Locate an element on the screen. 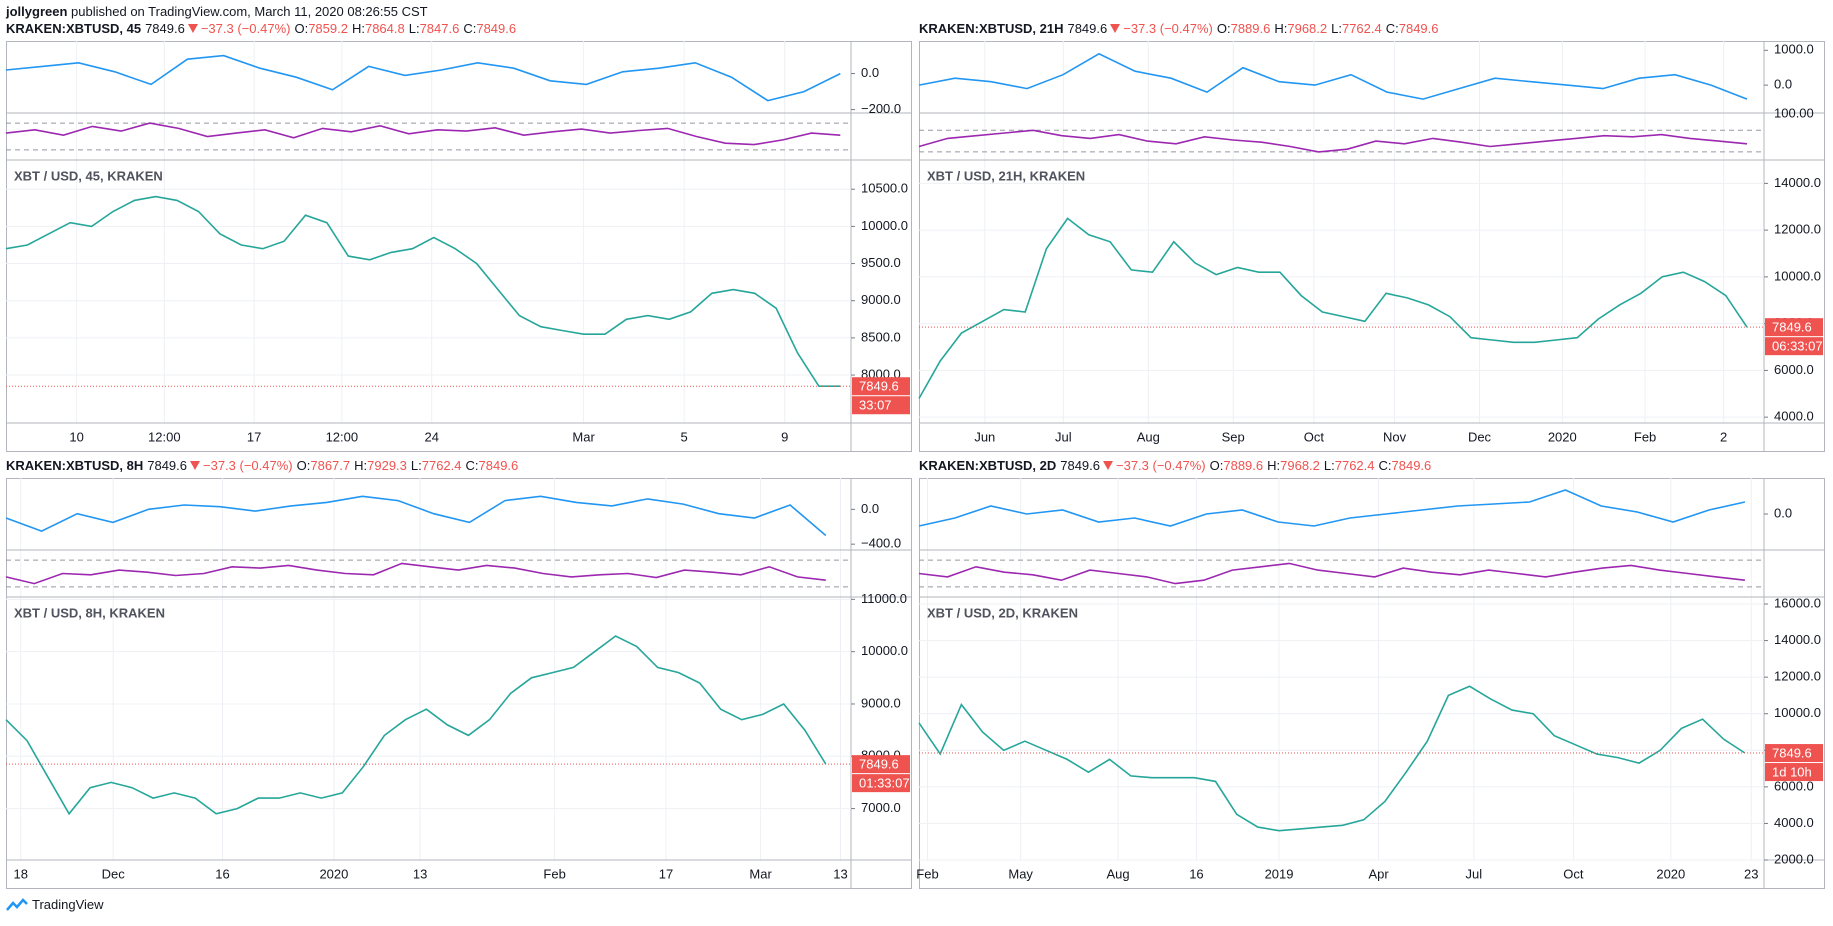 The width and height of the screenshot is (1833, 926). y-tick-label: 10500.0 is located at coordinates (884, 188).